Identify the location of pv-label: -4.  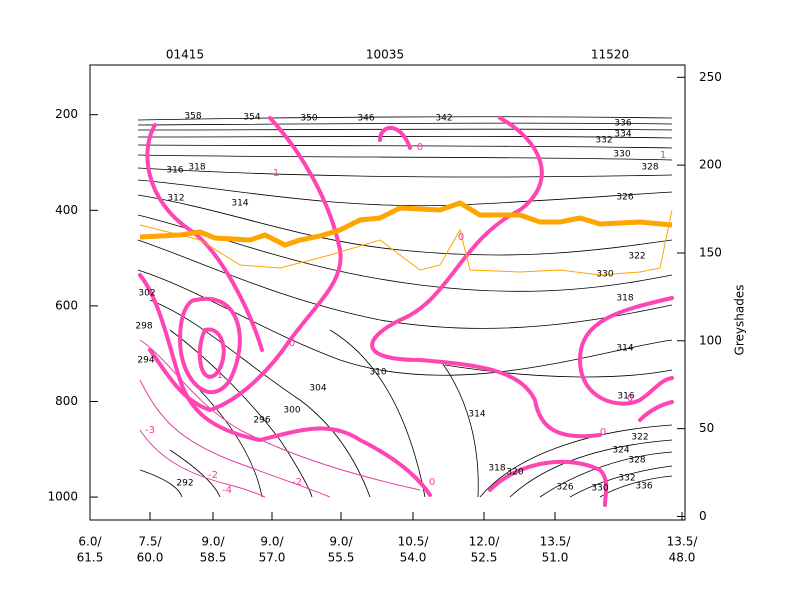
(227, 490).